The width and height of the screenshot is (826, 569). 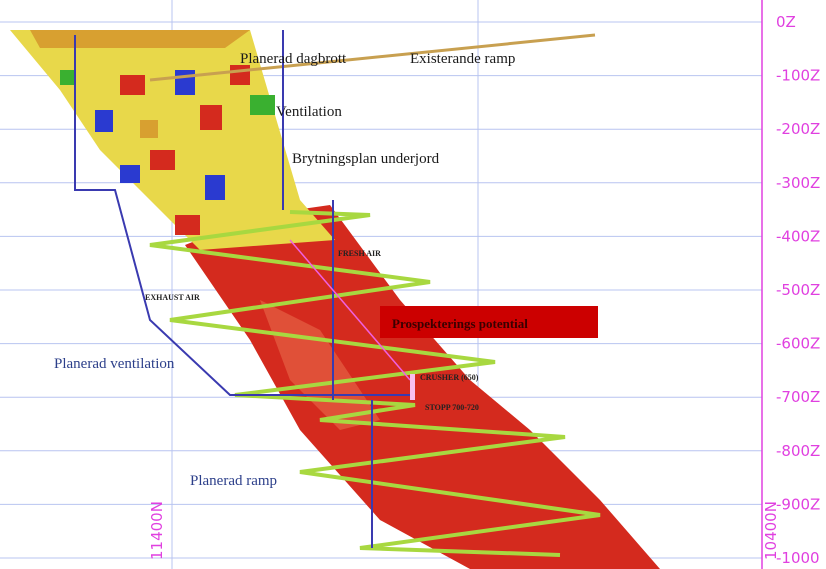 What do you see at coordinates (786, 22) in the screenshot?
I see `depth-label: 0Z` at bounding box center [786, 22].